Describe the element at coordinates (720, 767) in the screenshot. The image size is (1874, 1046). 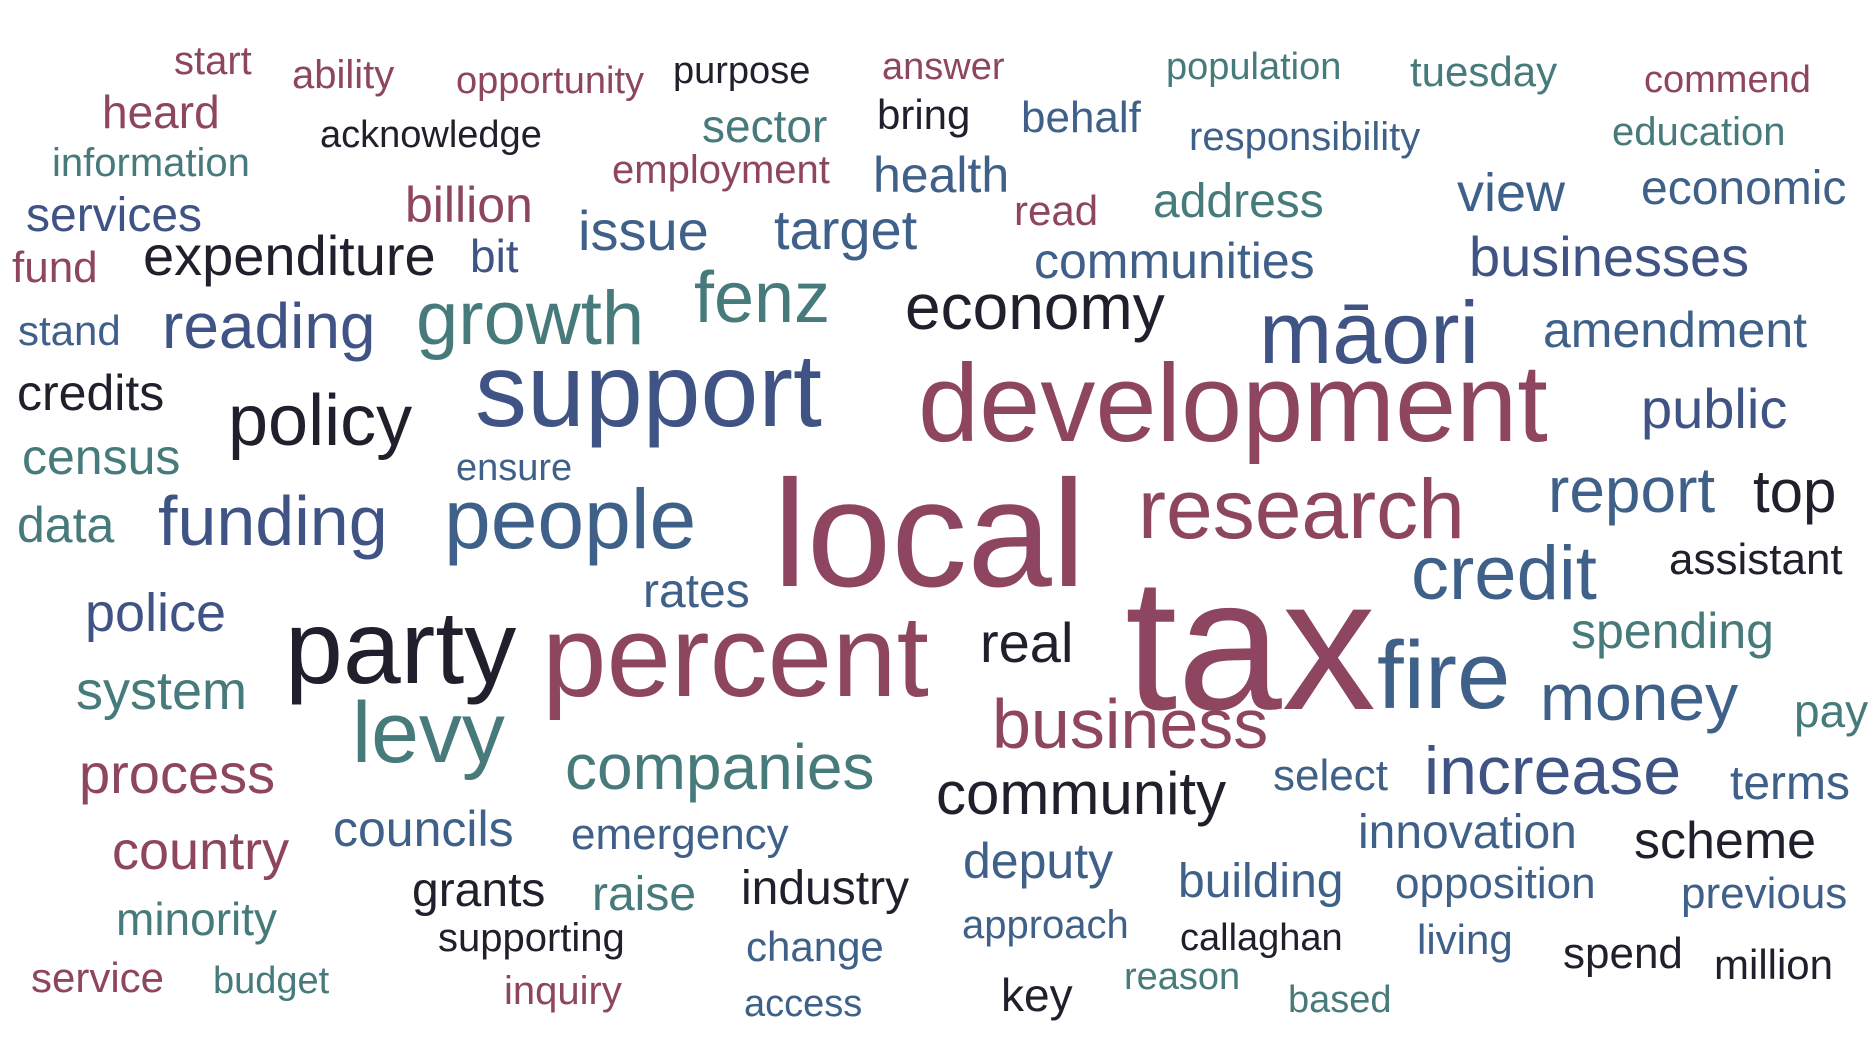
I see `word-companies: companies` at that location.